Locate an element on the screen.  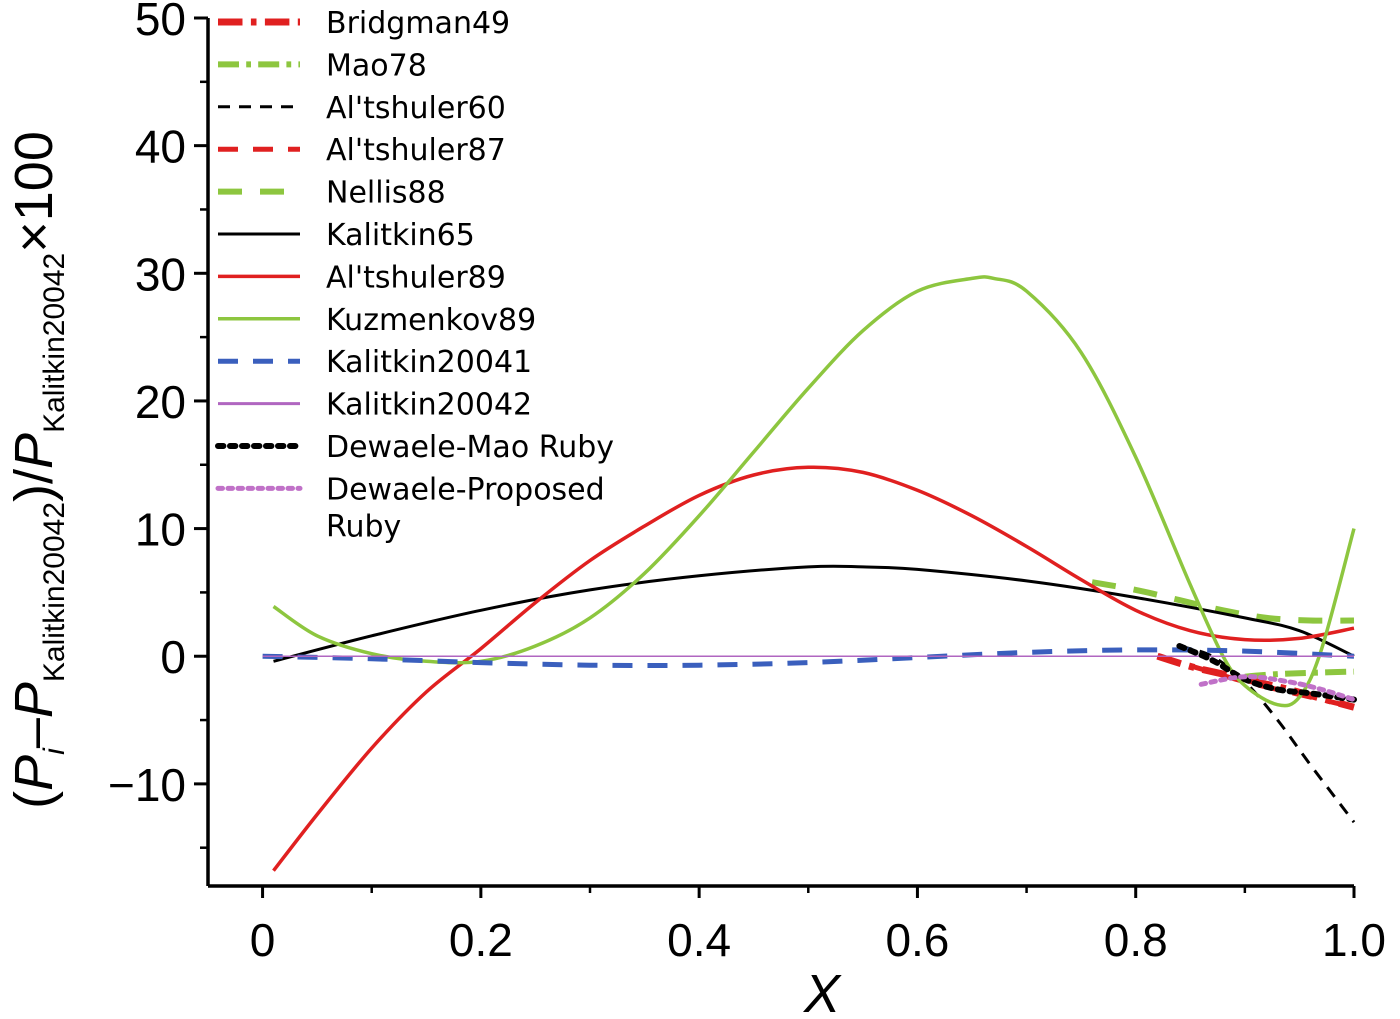
y-title-sub-ref2: Kalitkin20042 is located at coordinates (54, 343).